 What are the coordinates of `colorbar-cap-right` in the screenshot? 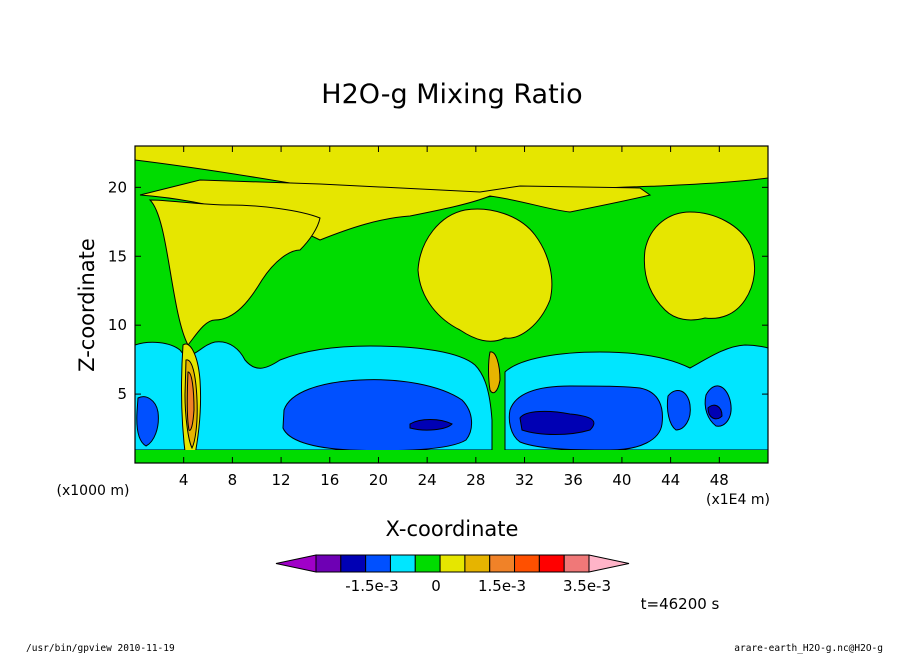 It's located at (609, 563).